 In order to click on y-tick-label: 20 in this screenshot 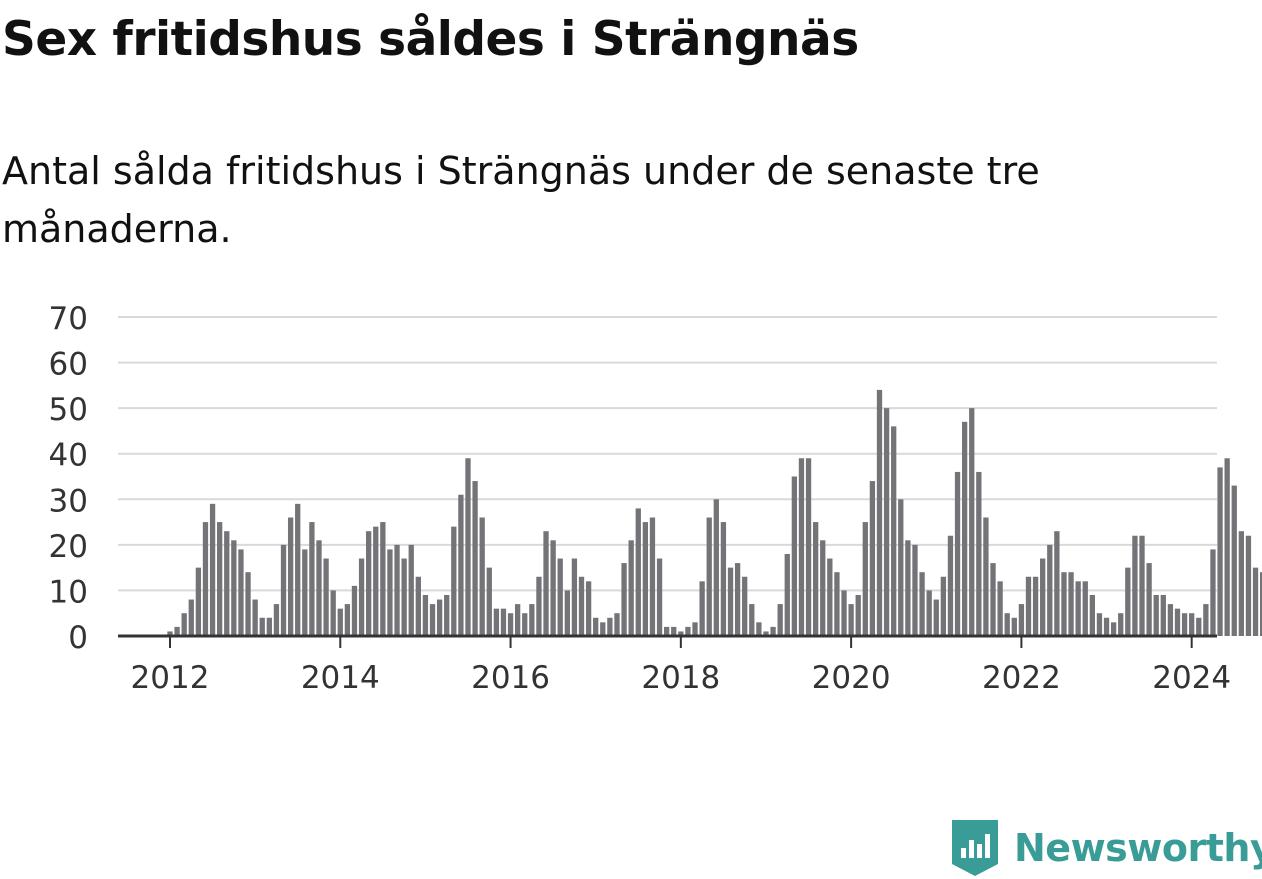, I will do `click(68, 547)`.